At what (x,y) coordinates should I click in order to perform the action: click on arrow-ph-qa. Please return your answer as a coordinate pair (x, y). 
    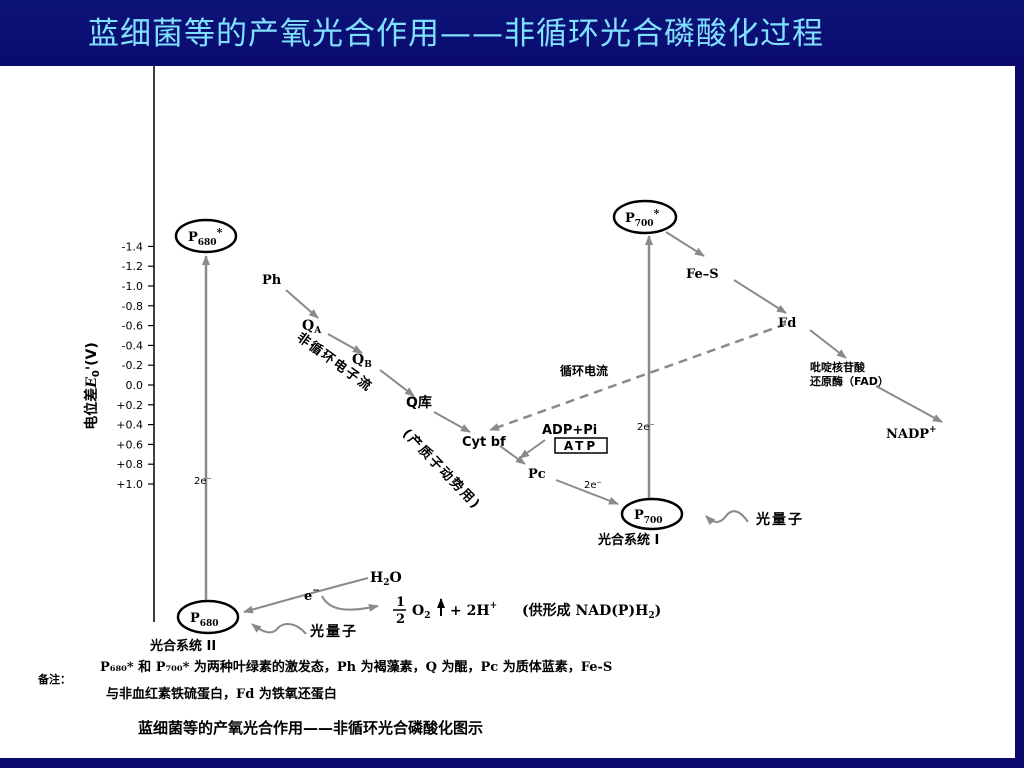
    Looking at the image, I should click on (302, 304).